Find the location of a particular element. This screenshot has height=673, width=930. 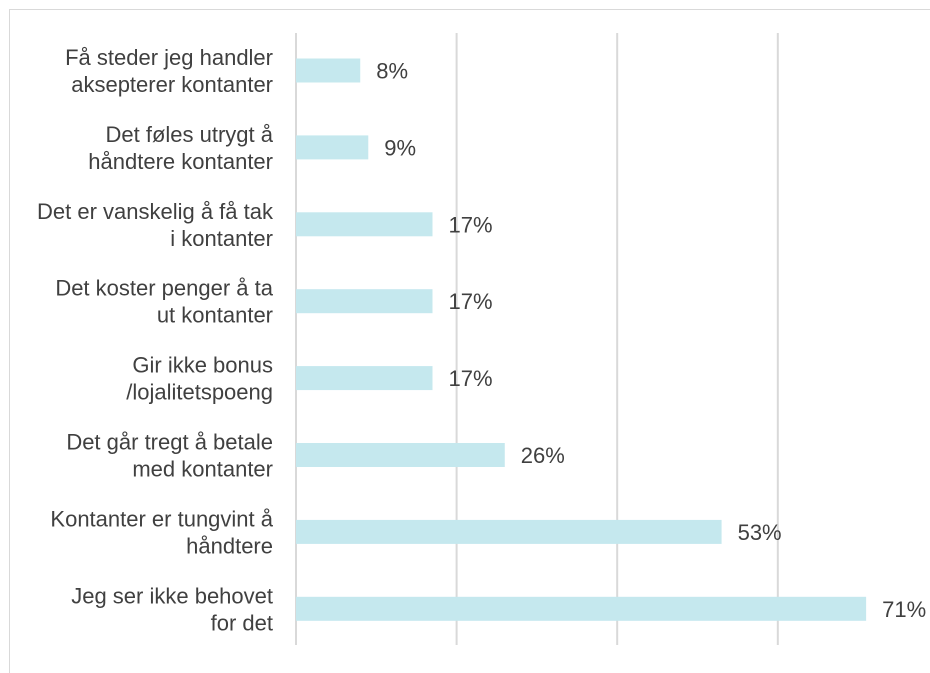

category-label-5: Gir ikke bonus/lojalitetspoeng is located at coordinates (199, 379).